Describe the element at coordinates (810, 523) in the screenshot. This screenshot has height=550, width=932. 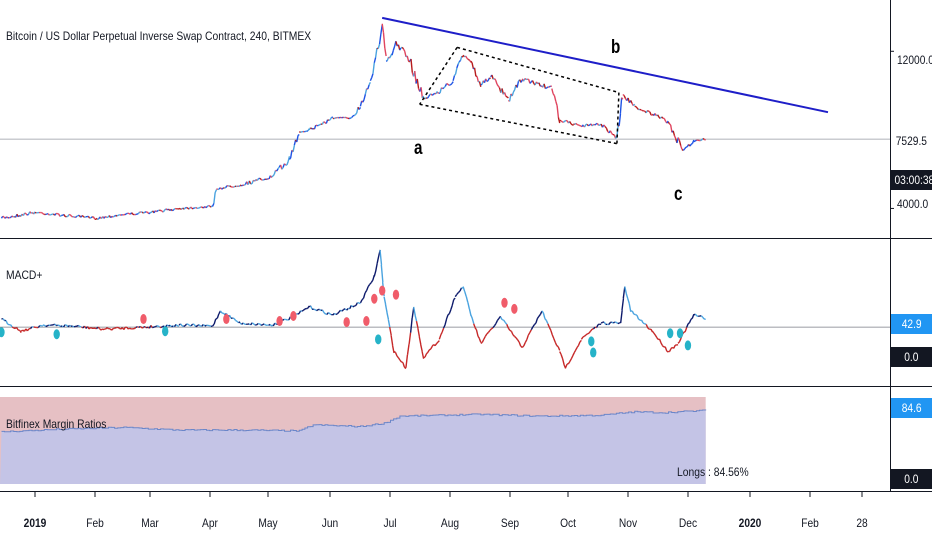
I see `time-tick-feb-2020: Feb` at that location.